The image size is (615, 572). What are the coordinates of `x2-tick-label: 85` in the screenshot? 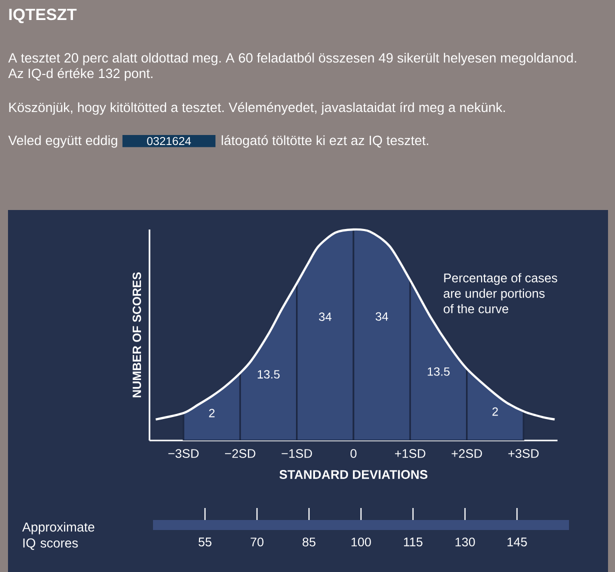 It's located at (309, 542).